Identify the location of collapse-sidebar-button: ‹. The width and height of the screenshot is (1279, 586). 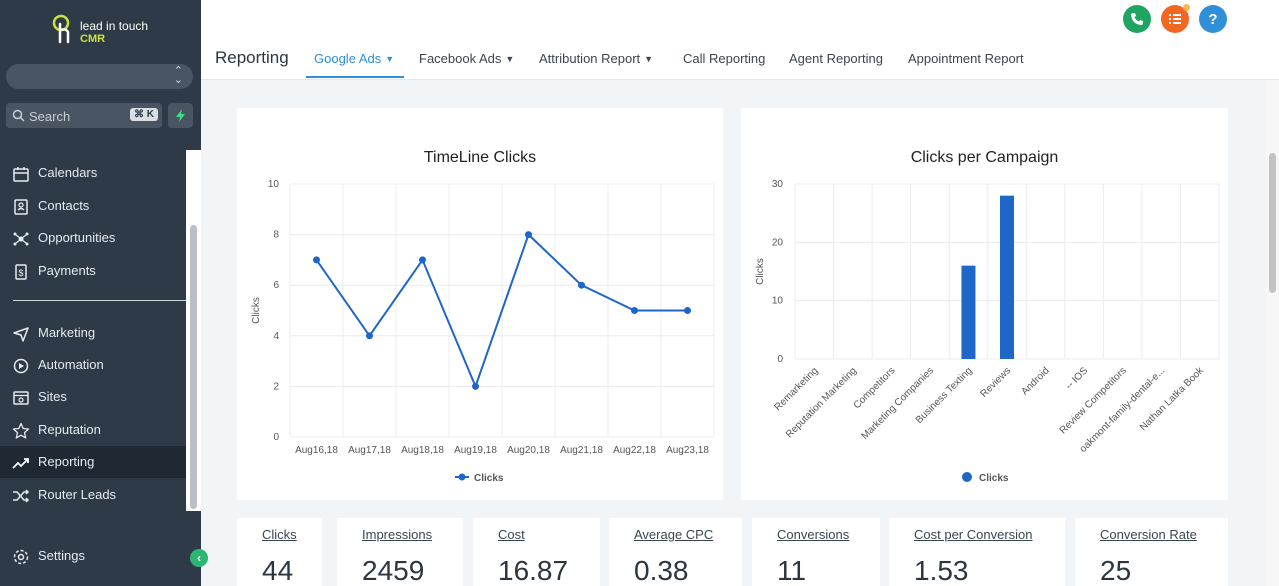
(199, 558).